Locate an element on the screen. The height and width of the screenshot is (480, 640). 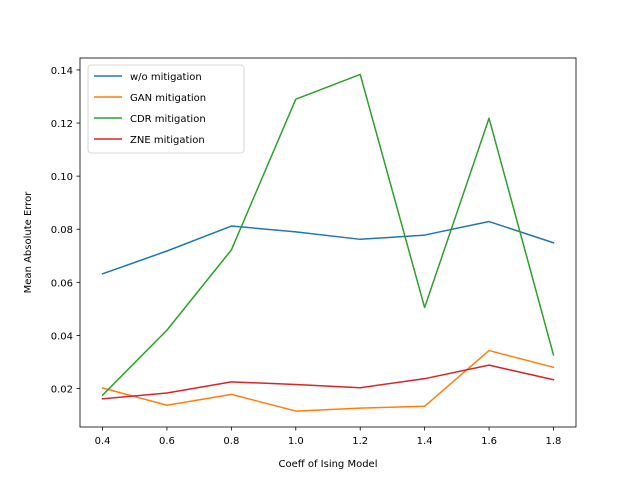
legend-label: w/o mitigation is located at coordinates (166, 77).